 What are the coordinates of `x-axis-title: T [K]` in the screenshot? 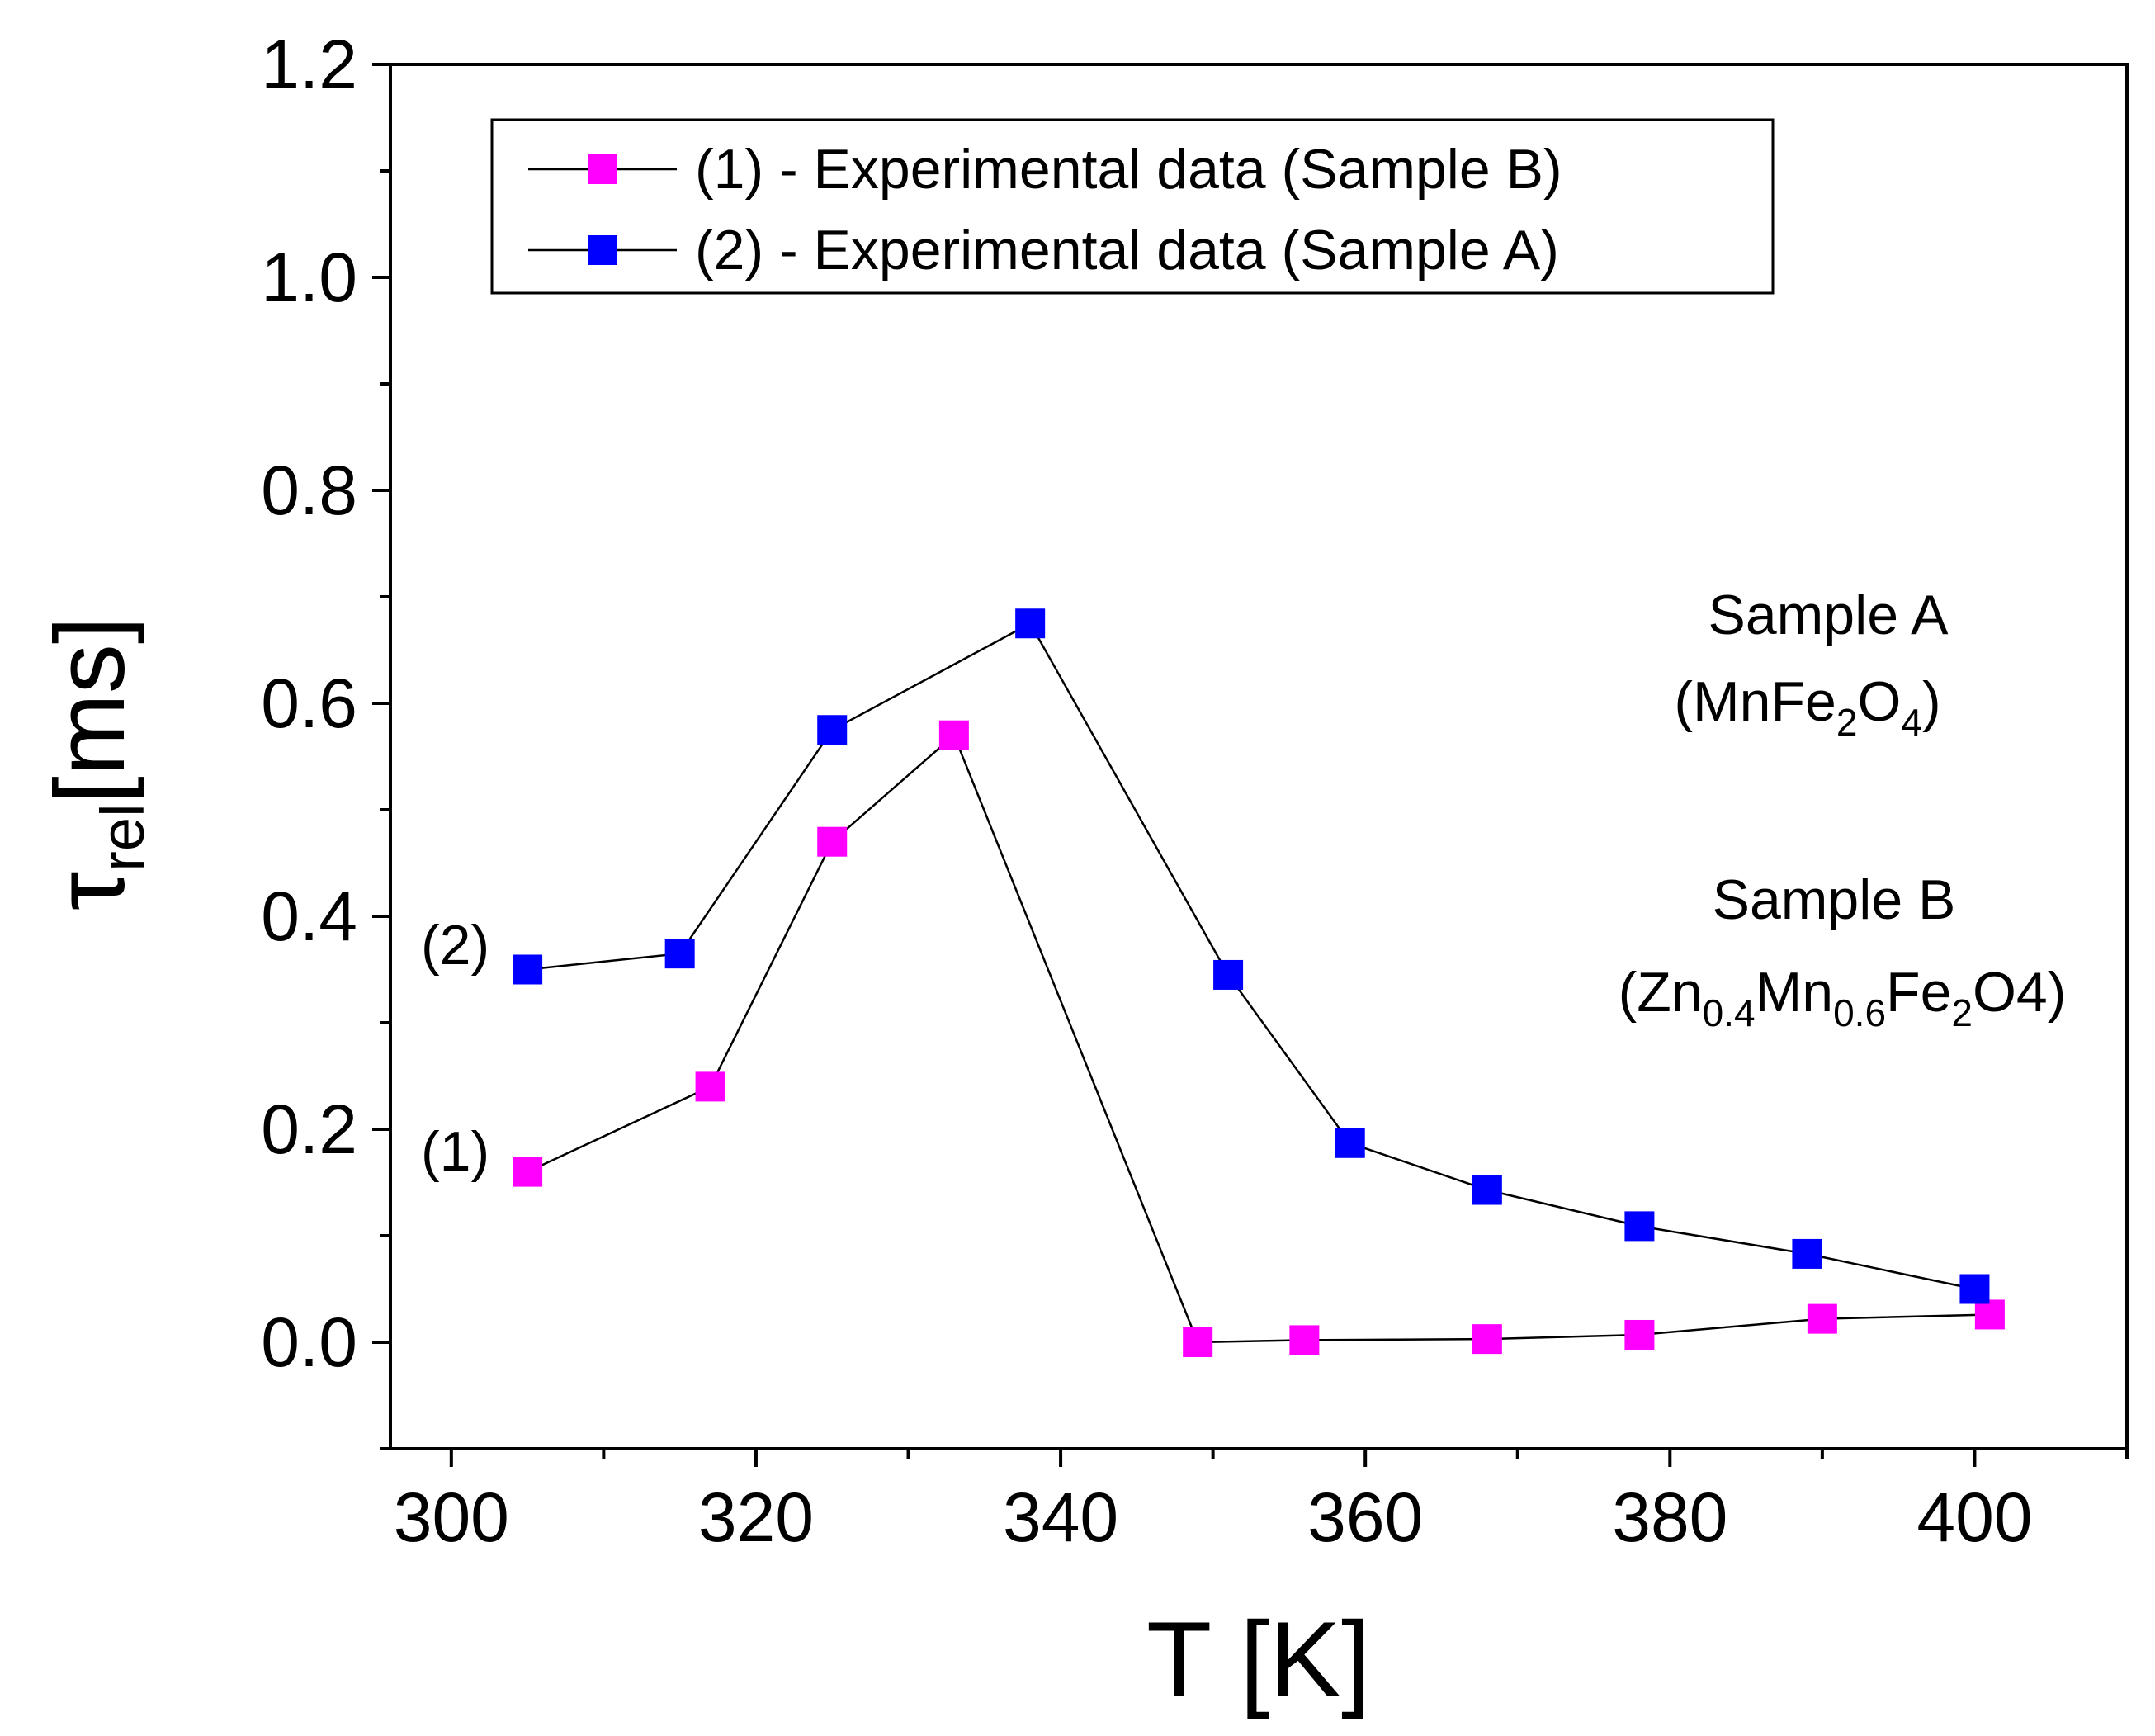 It's located at (1258, 1659).